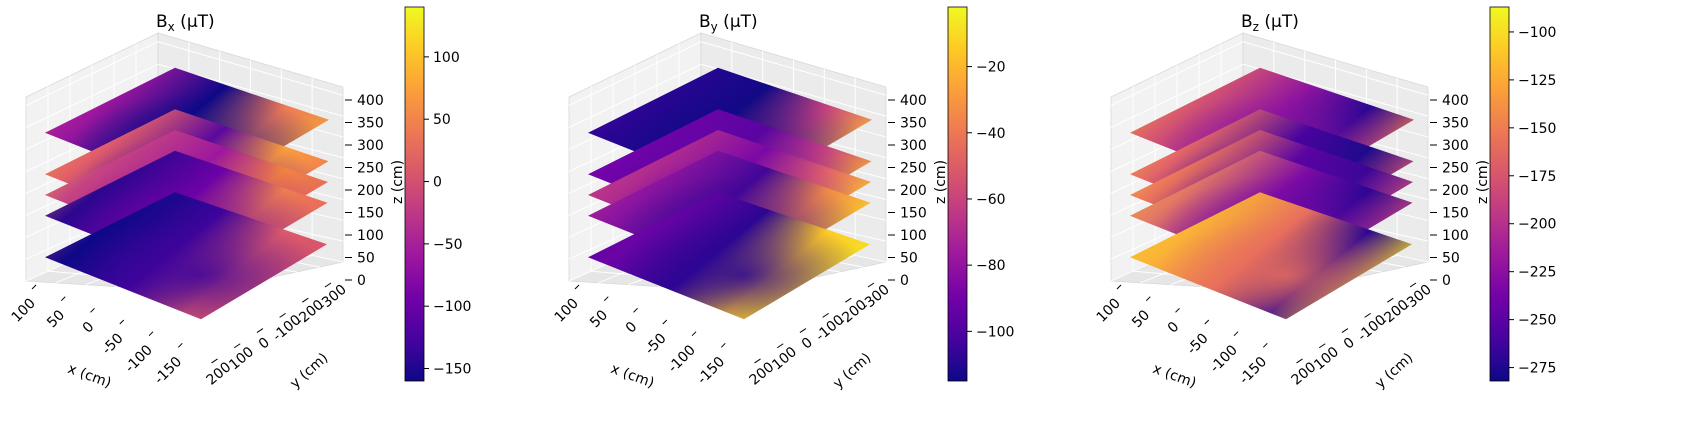 This screenshot has width=1695, height=437. Describe the element at coordinates (1537, 369) in the screenshot. I see `colorbar-tick-label: −275` at that location.